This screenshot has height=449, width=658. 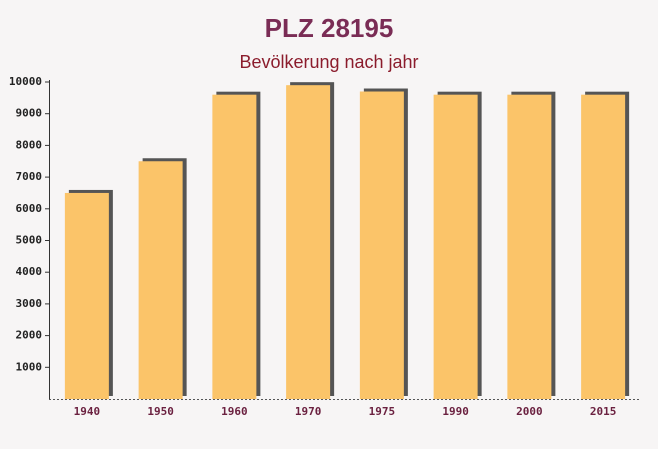 I want to click on x-tick-label: 1990, so click(x=455, y=411).